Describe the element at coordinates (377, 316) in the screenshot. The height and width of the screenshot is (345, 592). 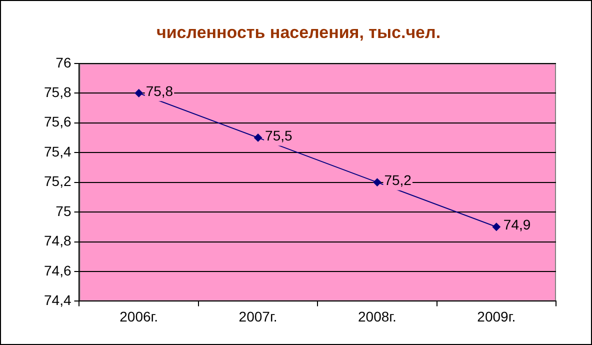
I see `x-tick-label: 2008г.` at that location.